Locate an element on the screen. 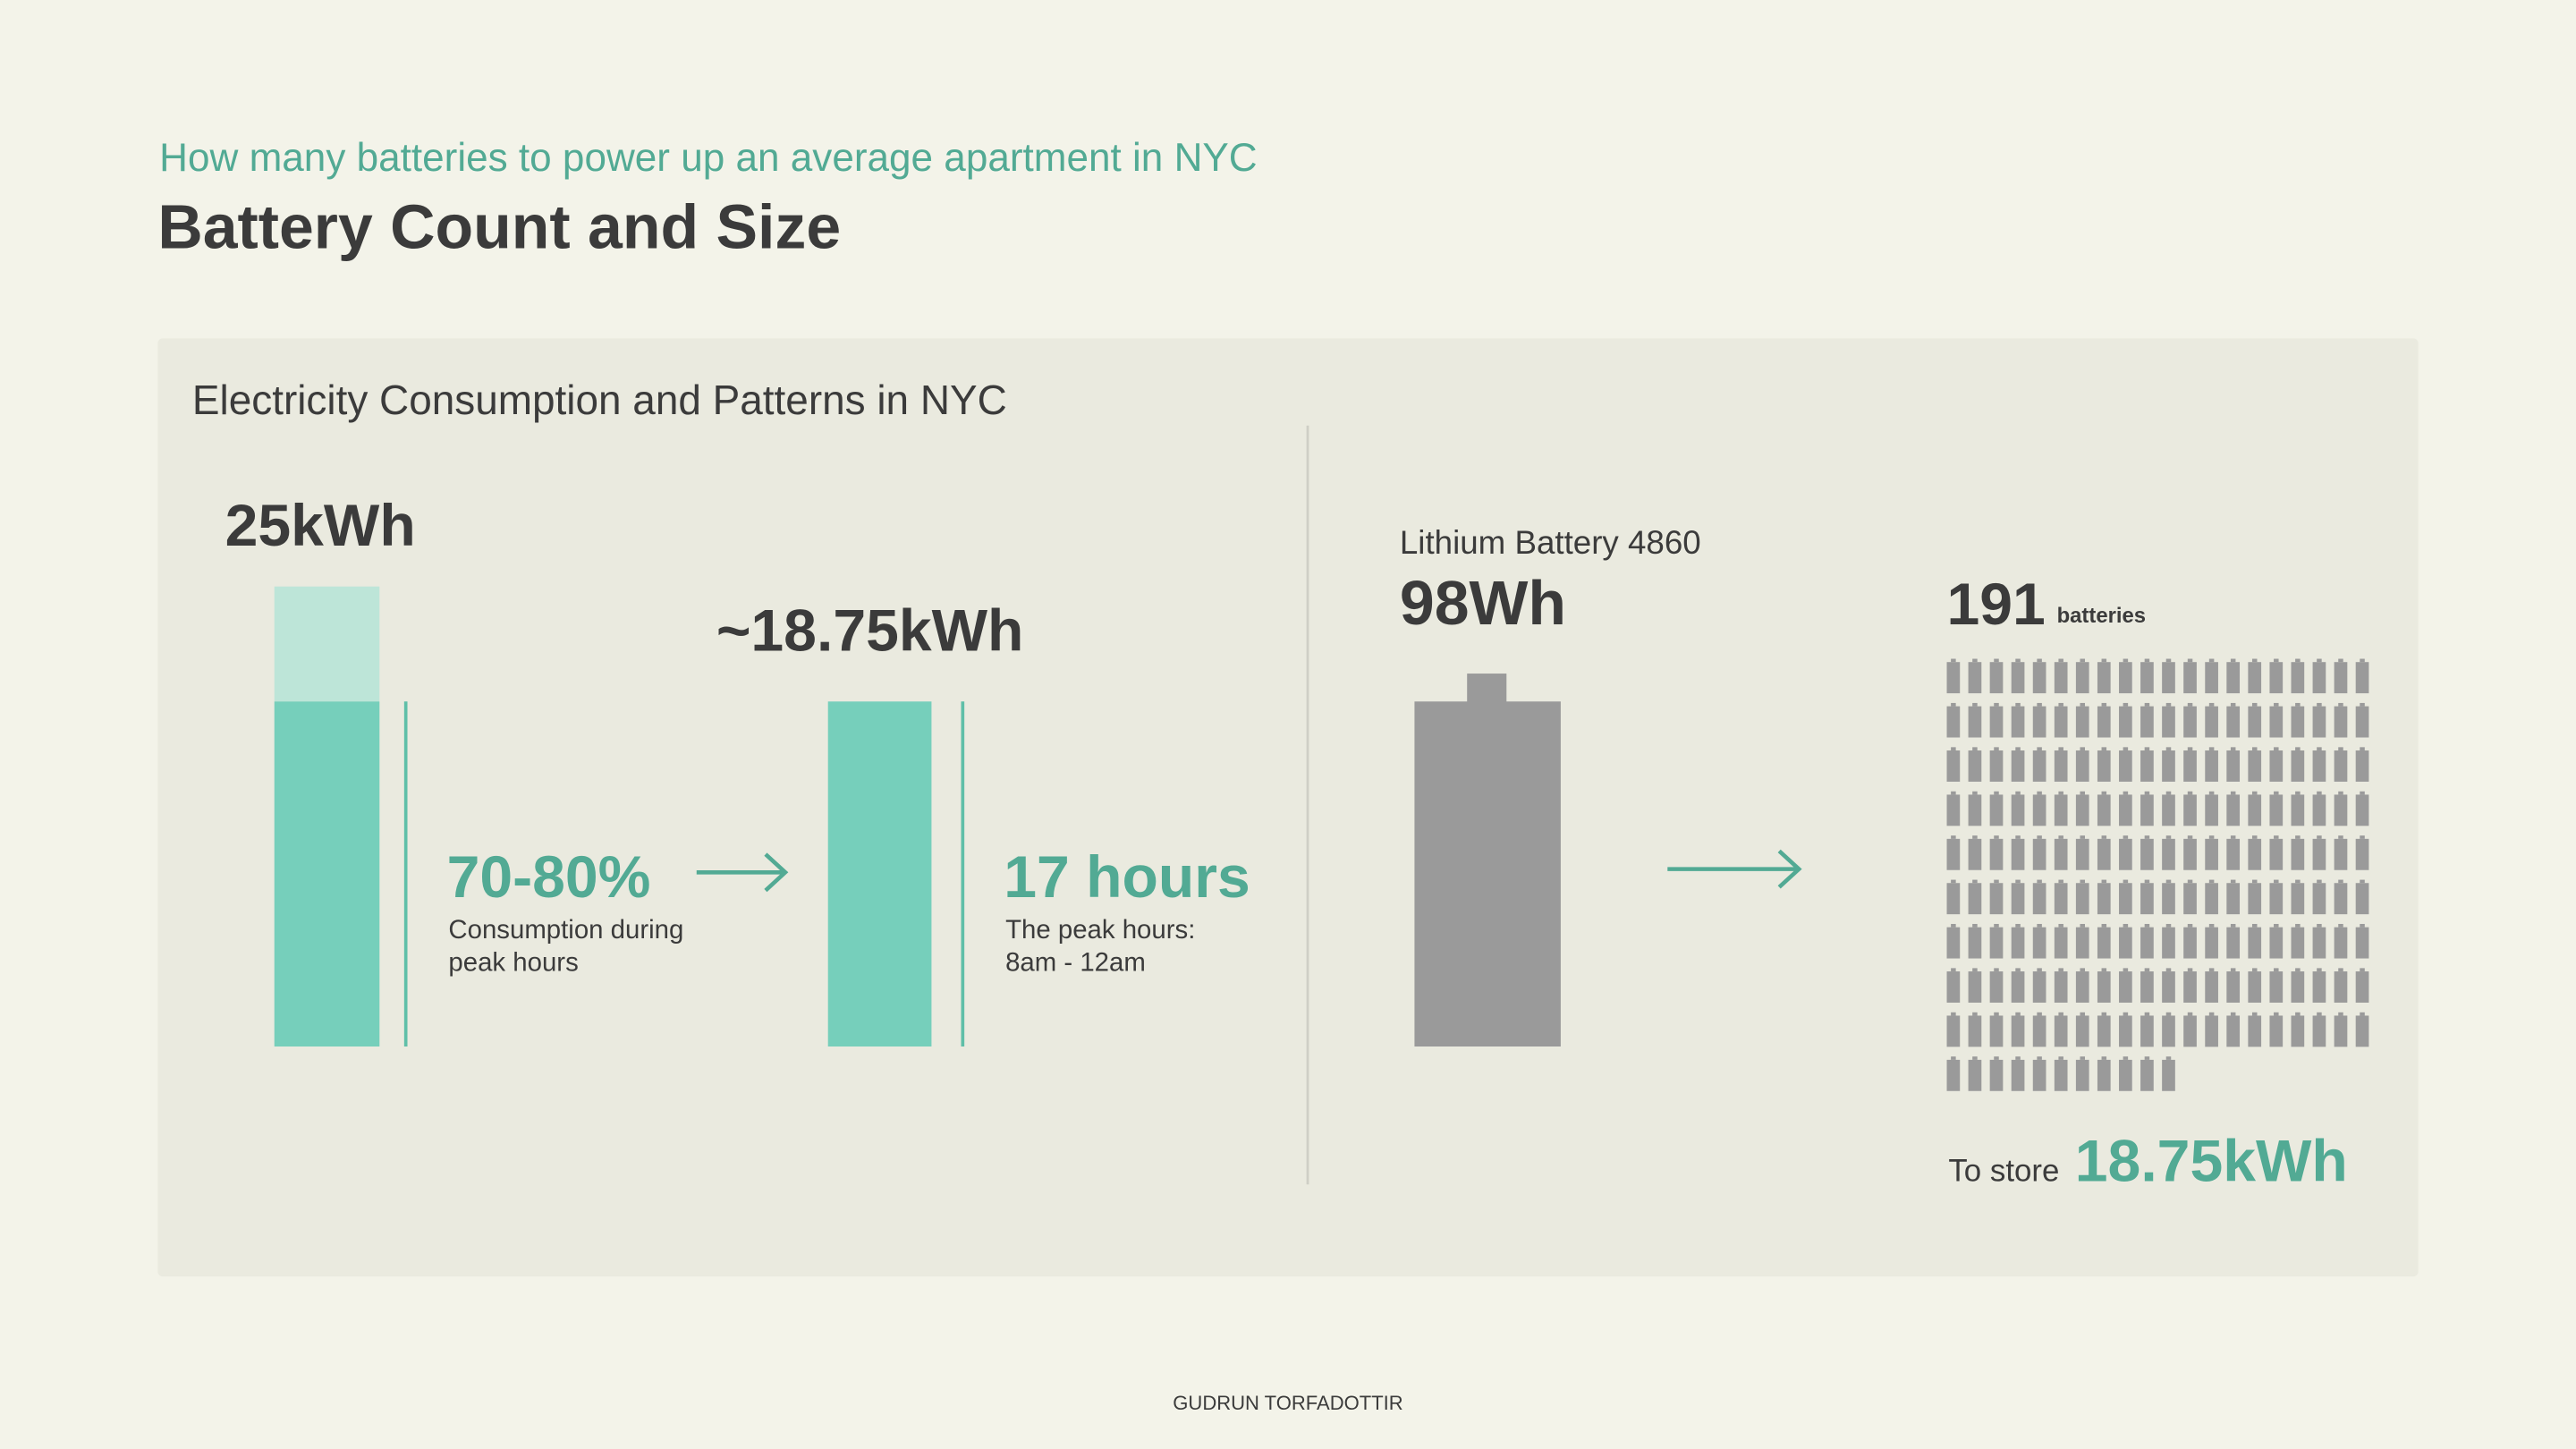 This screenshot has height=1449, width=2576. hours-caption: 8am - 12am is located at coordinates (1075, 963).